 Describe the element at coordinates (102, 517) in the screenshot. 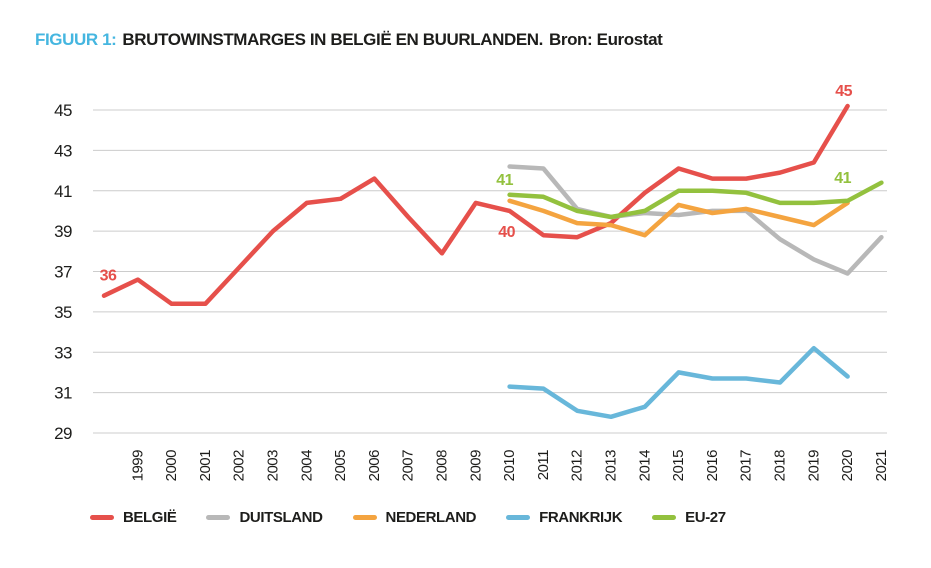

I see `legend-swatch-belgie` at that location.